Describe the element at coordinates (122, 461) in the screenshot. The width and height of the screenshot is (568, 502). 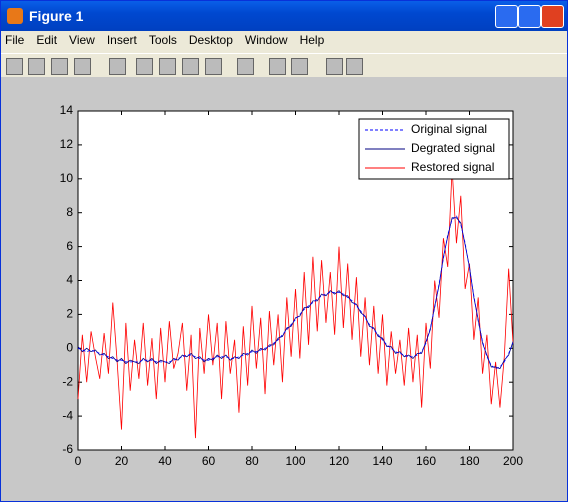
I see `x-tick-label: 20` at that location.